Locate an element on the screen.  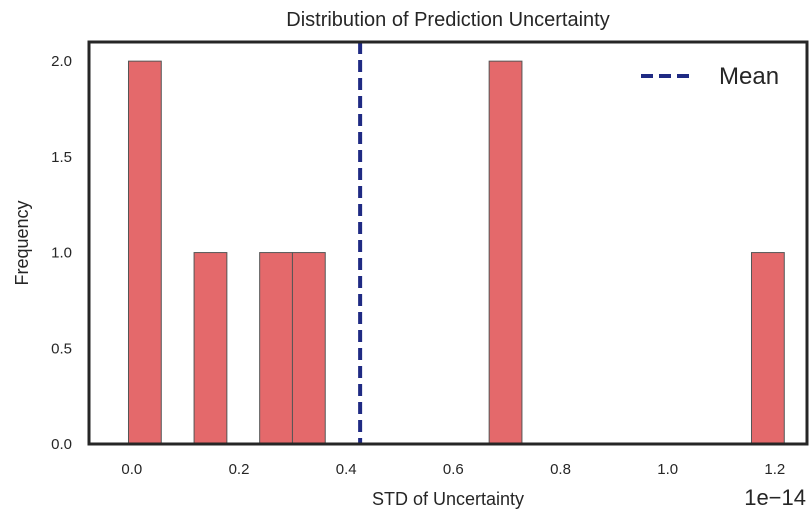
x-axis-label: STD of Uncertainty is located at coordinates (448, 499).